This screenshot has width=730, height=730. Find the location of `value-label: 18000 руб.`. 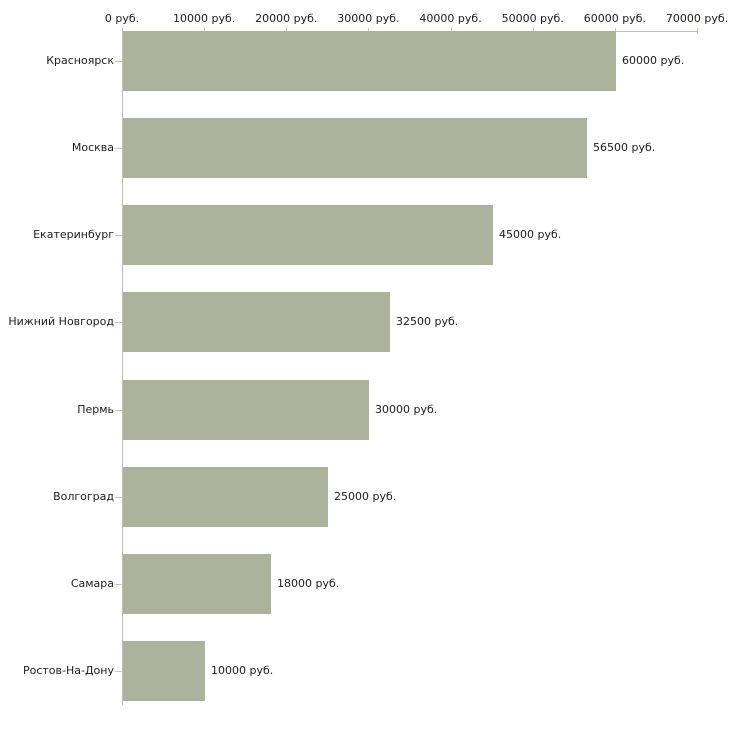

value-label: 18000 руб. is located at coordinates (308, 583).